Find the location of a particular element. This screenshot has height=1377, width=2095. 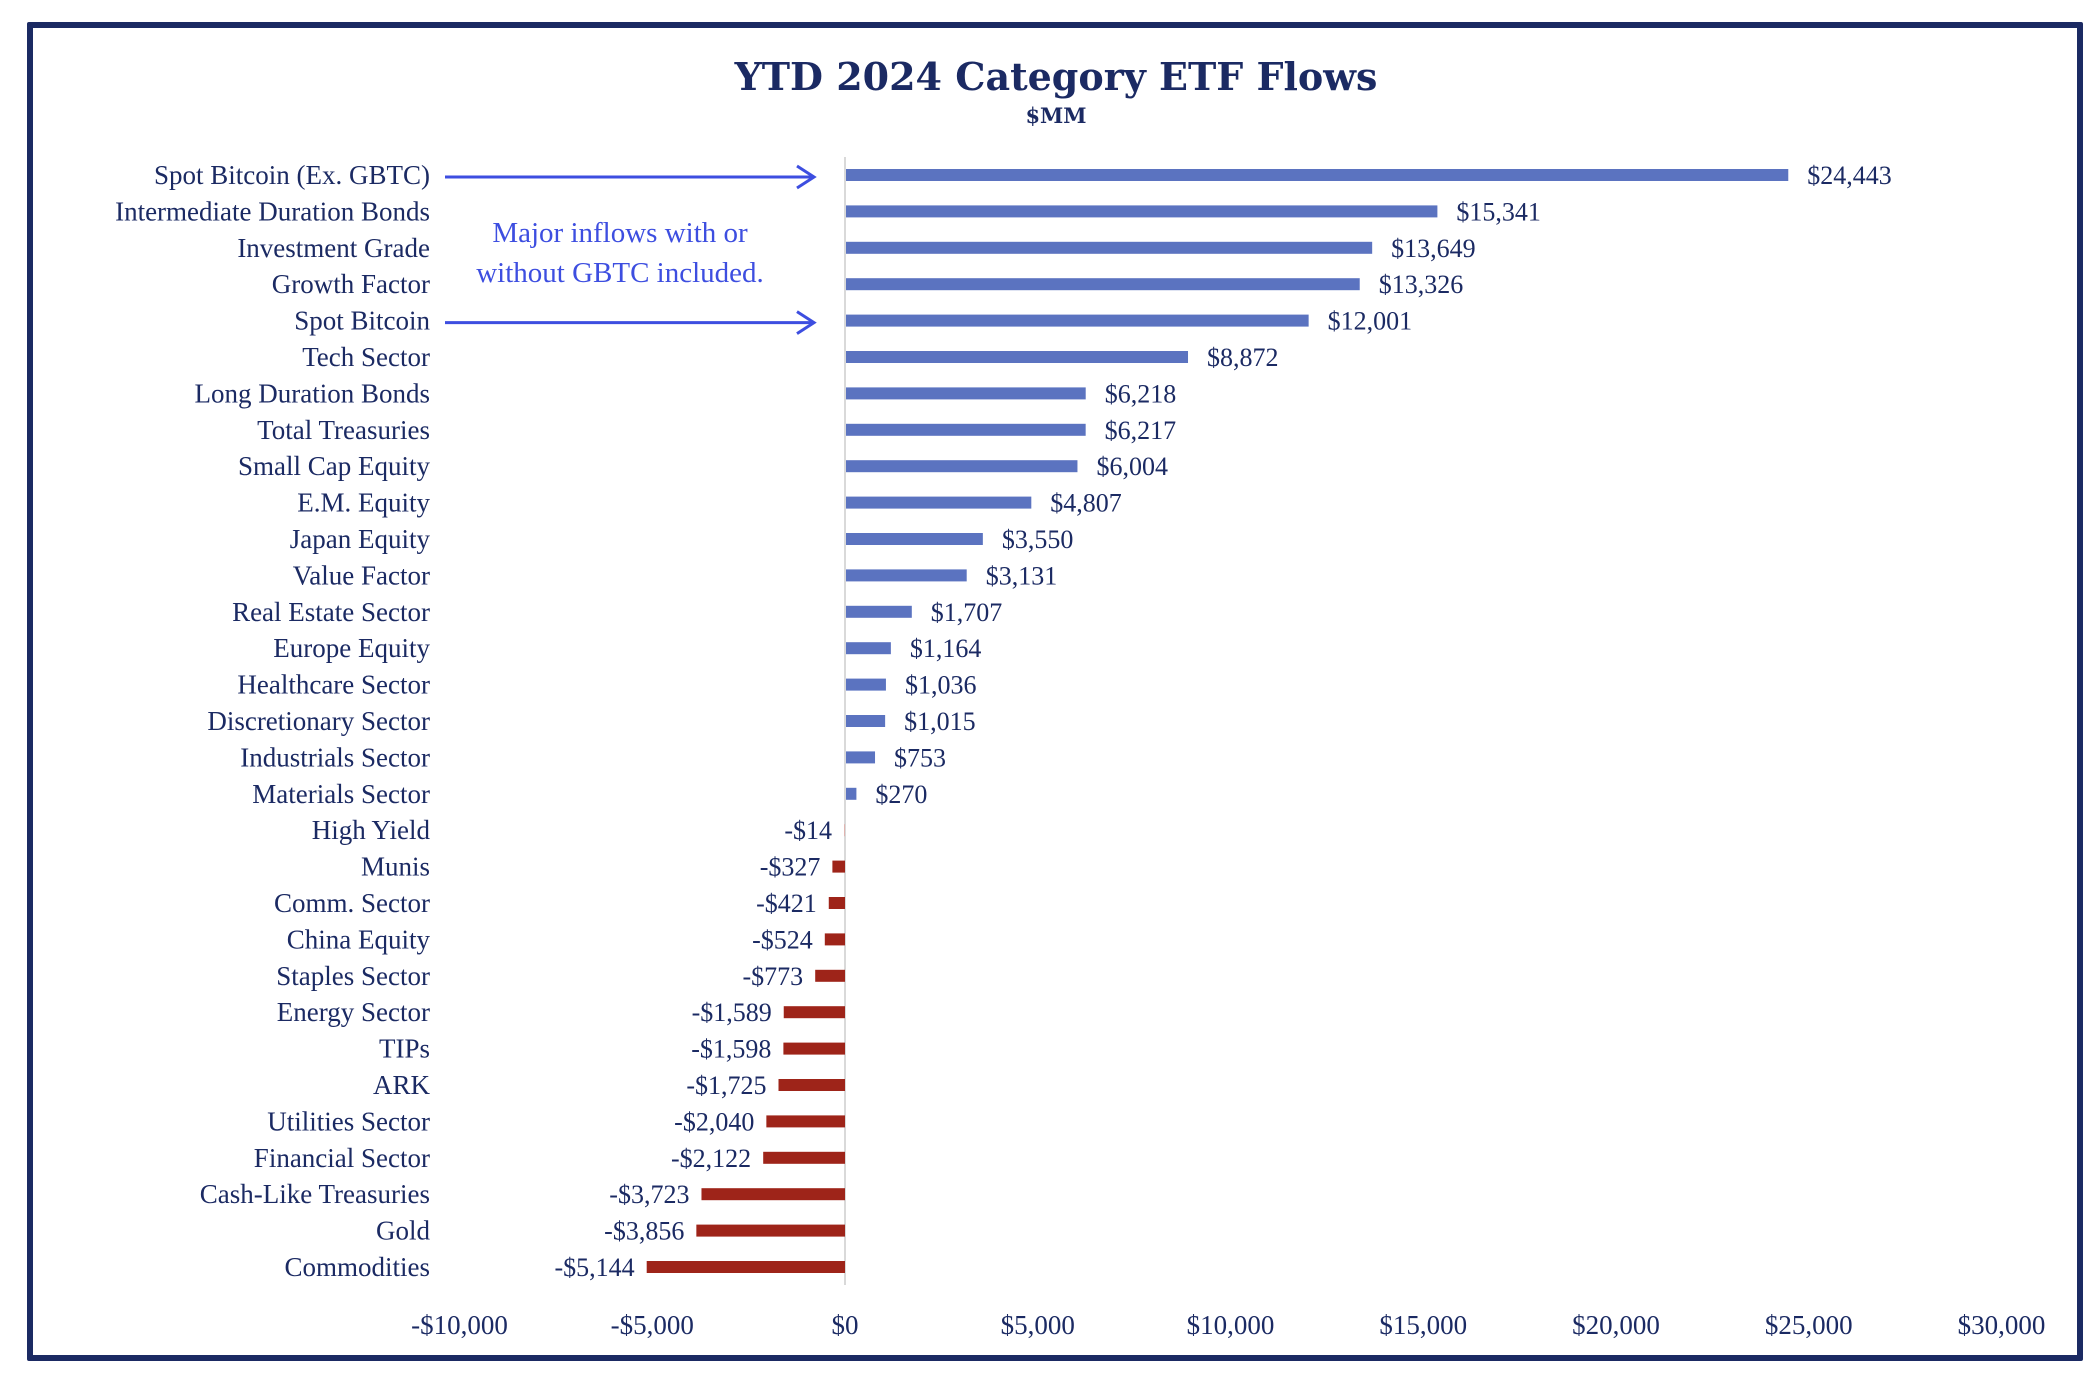

category-label: TIPs is located at coordinates (404, 1049).